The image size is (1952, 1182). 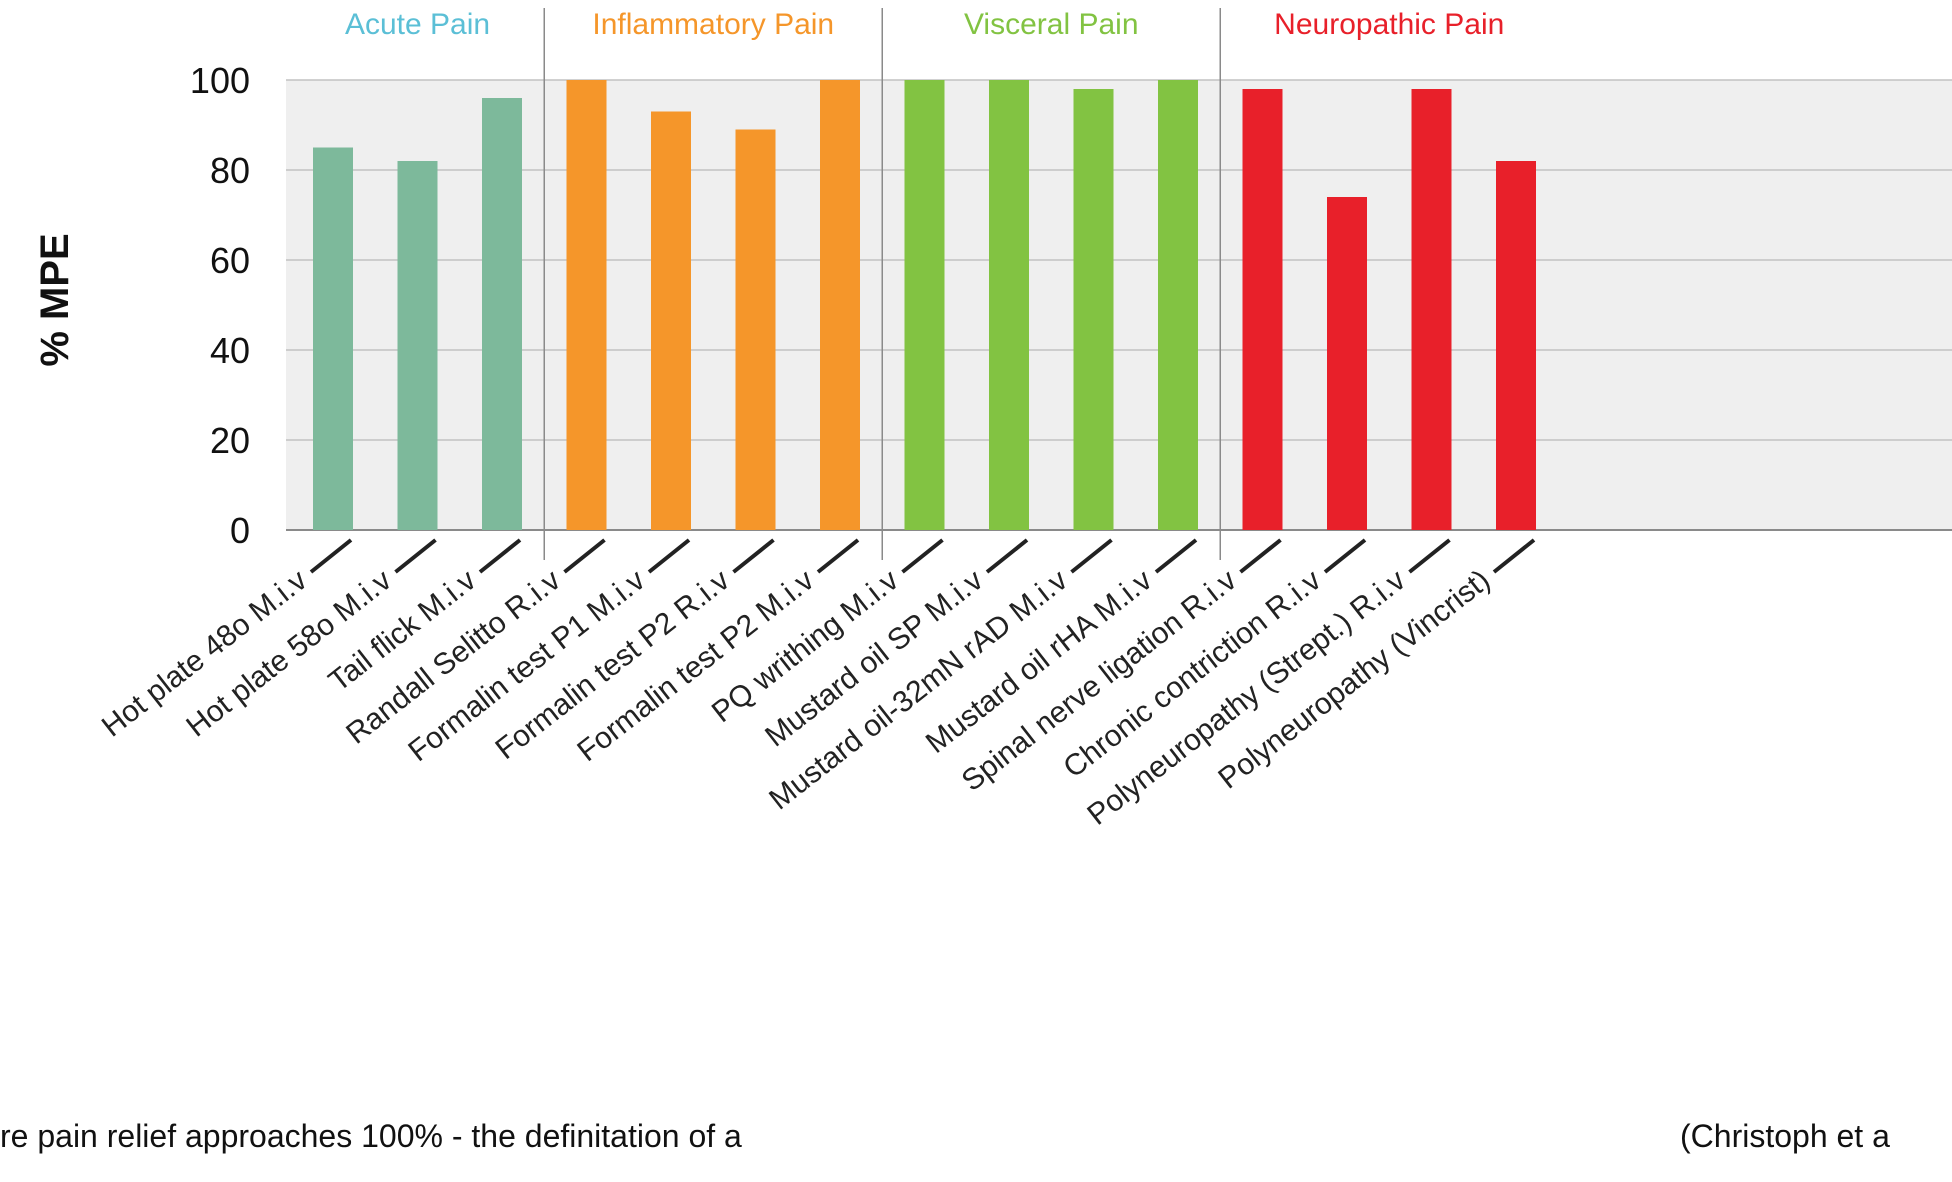 What do you see at coordinates (220, 80) in the screenshot?
I see `y-tick-label: 100` at bounding box center [220, 80].